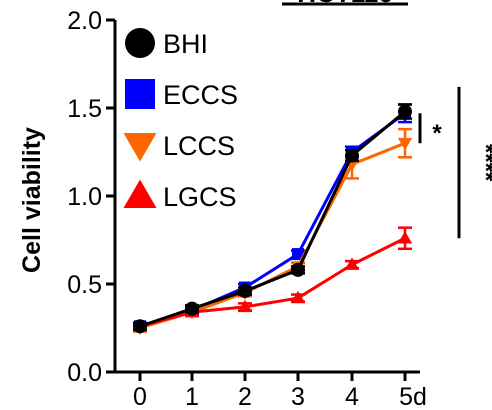 Image resolution: width=492 pixels, height=410 pixels. What do you see at coordinates (84, 21) in the screenshot?
I see `y-tick-label: 2.0` at bounding box center [84, 21].